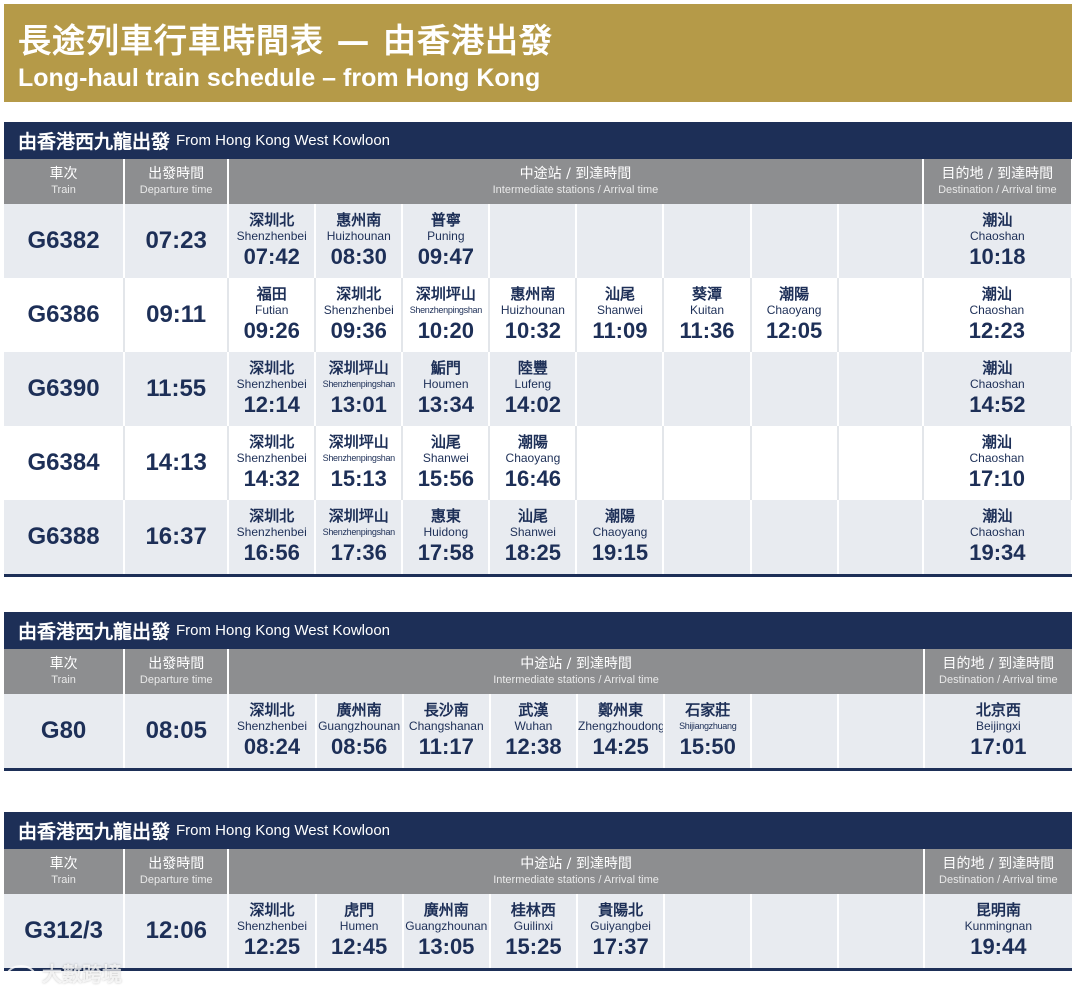 This screenshot has width=1080, height=992. What do you see at coordinates (998, 746) in the screenshot?
I see `arrival-time: 17:01` at bounding box center [998, 746].